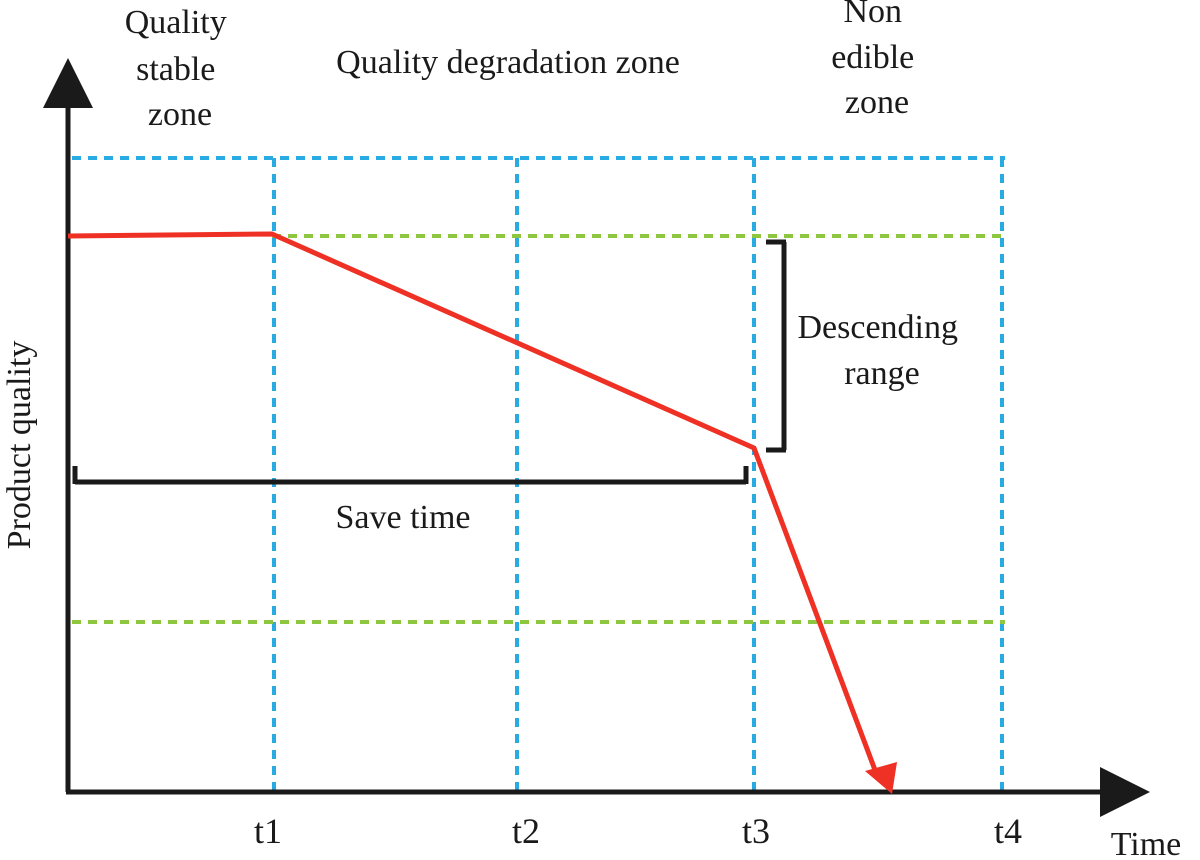  I want to click on tick-label-t4: t4, so click(1008, 831).